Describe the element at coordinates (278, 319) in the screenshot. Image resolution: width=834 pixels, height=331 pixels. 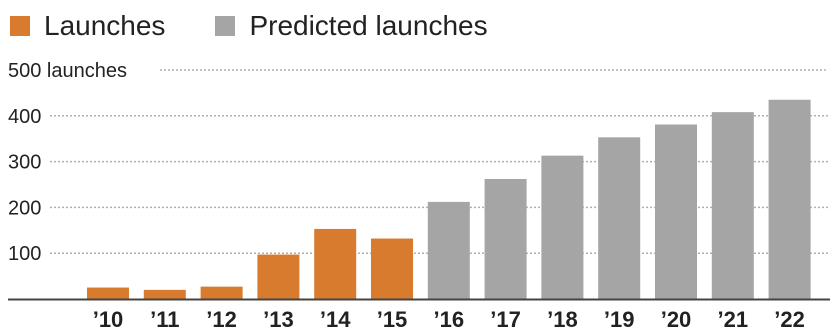
I see `x-tick-label: ’13` at that location.